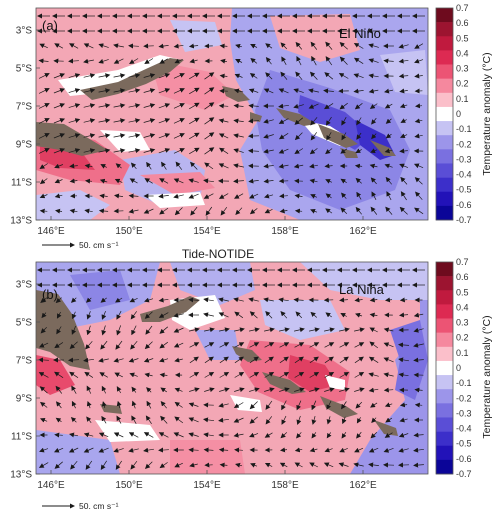 Image resolution: width=500 pixels, height=516 pixels. I want to click on scale-arrow-b: 50. cm s⁻¹, so click(80, 506).